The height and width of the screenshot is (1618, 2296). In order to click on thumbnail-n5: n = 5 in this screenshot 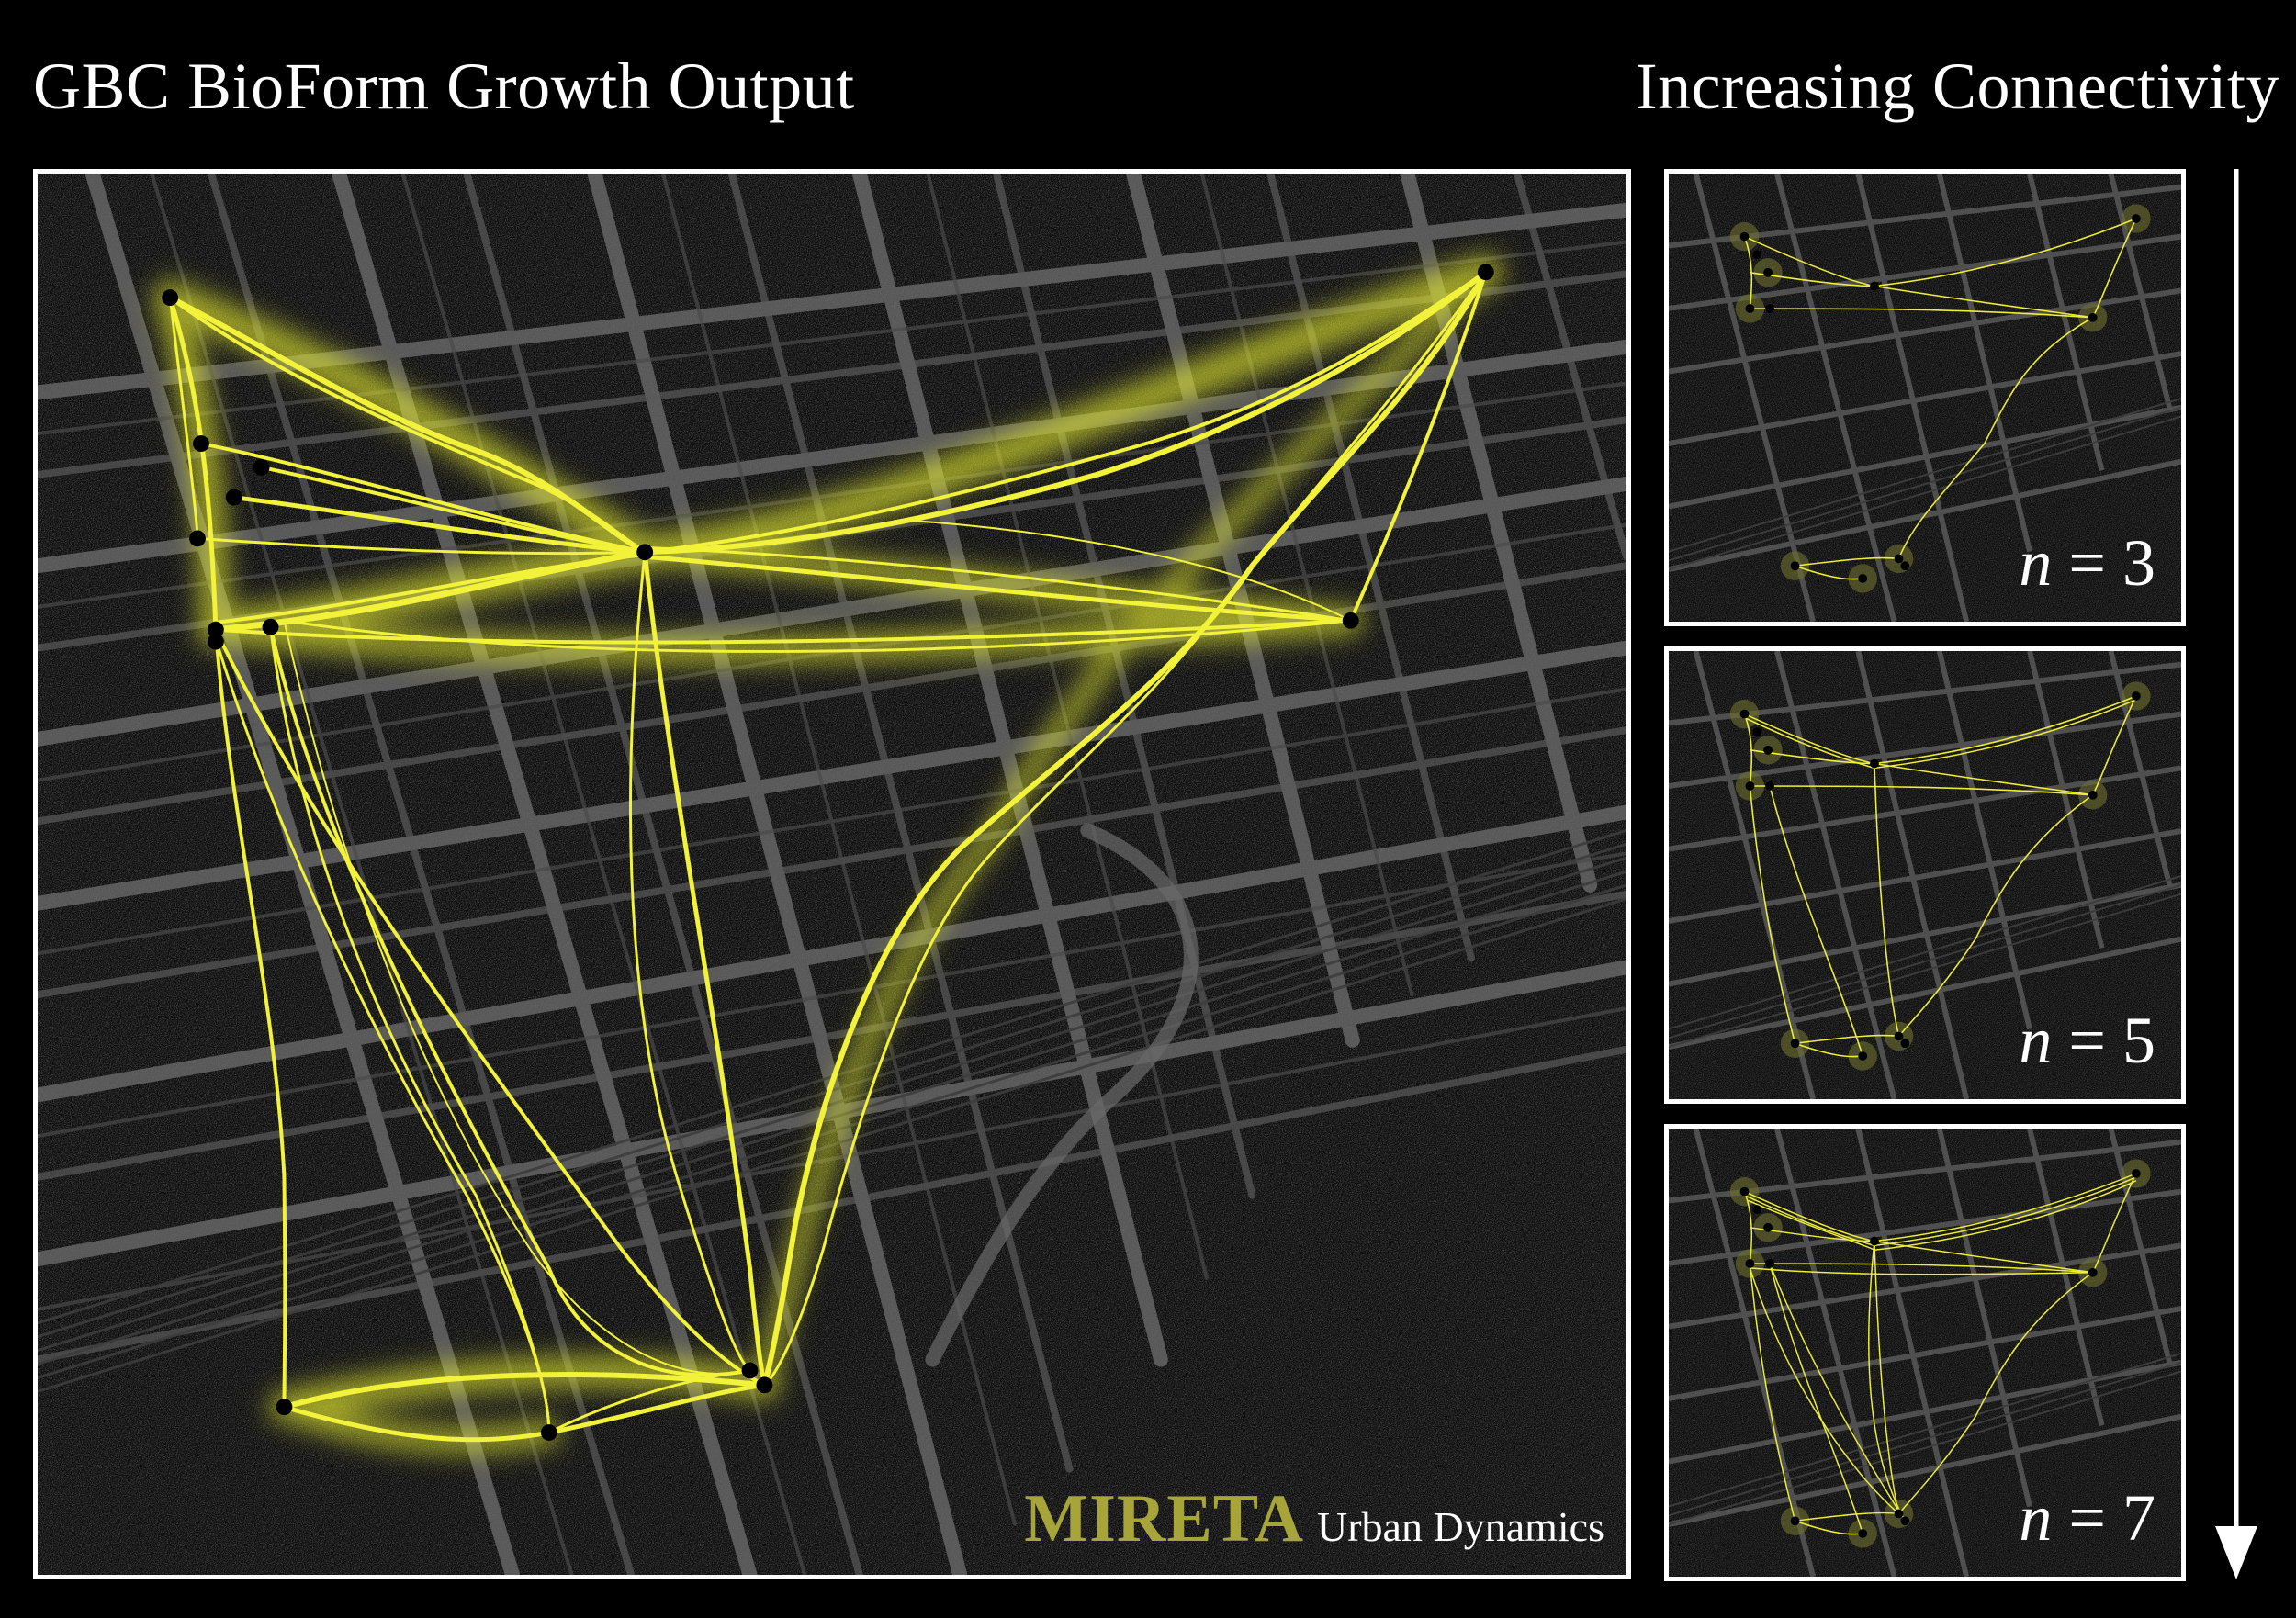, I will do `click(1925, 875)`.